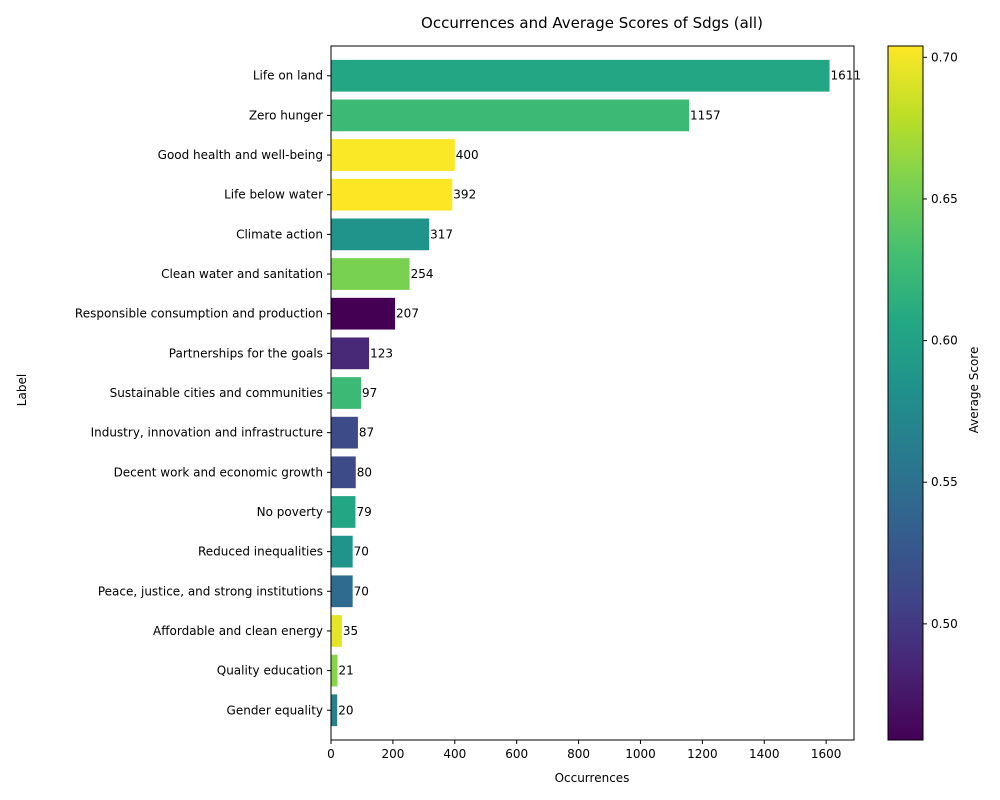 The image size is (1000, 800). What do you see at coordinates (331, 754) in the screenshot?
I see `x-tick-label: 0` at bounding box center [331, 754].